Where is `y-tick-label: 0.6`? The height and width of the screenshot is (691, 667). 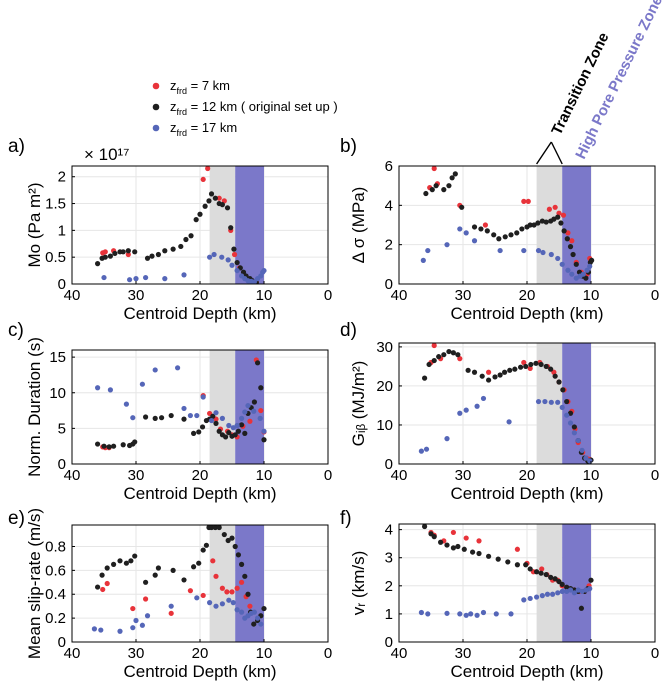
y-tick-label: 0.6 is located at coordinates (55, 570).